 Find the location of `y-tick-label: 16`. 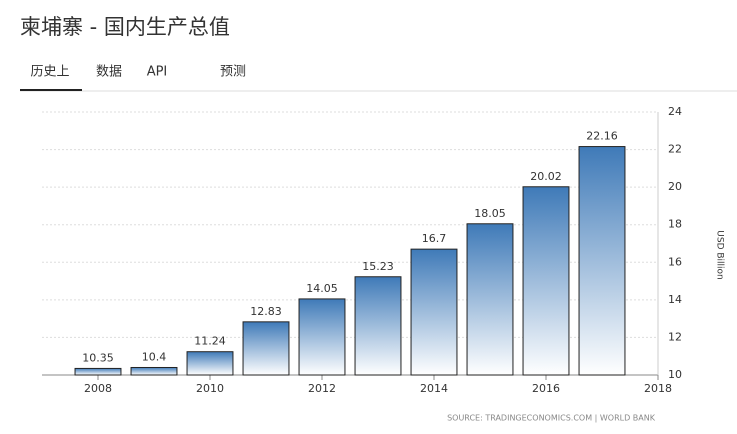

y-tick-label: 16 is located at coordinates (675, 261).